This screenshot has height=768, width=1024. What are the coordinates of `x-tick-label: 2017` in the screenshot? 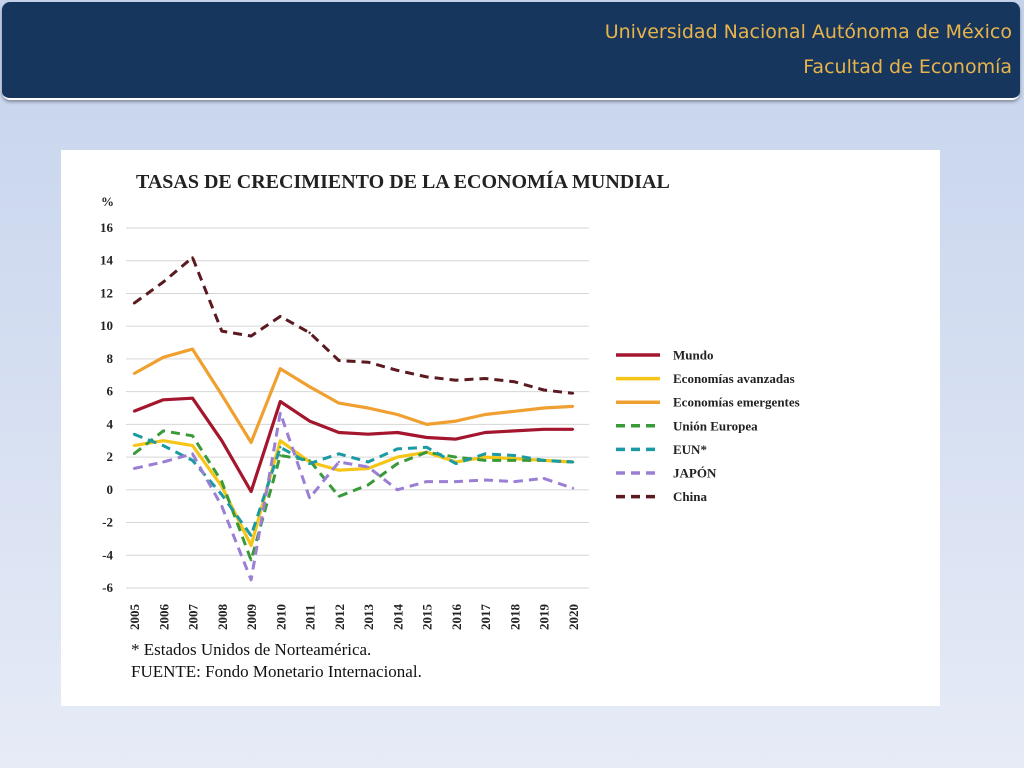 It's located at (485, 617).